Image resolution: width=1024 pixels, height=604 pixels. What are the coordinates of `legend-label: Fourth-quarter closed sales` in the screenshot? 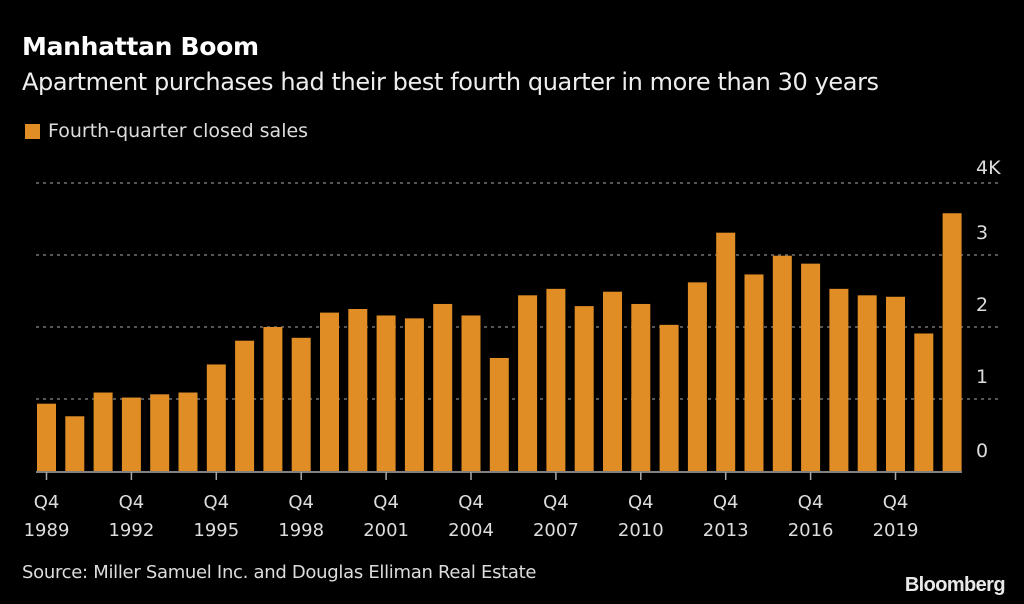 It's located at (178, 131).